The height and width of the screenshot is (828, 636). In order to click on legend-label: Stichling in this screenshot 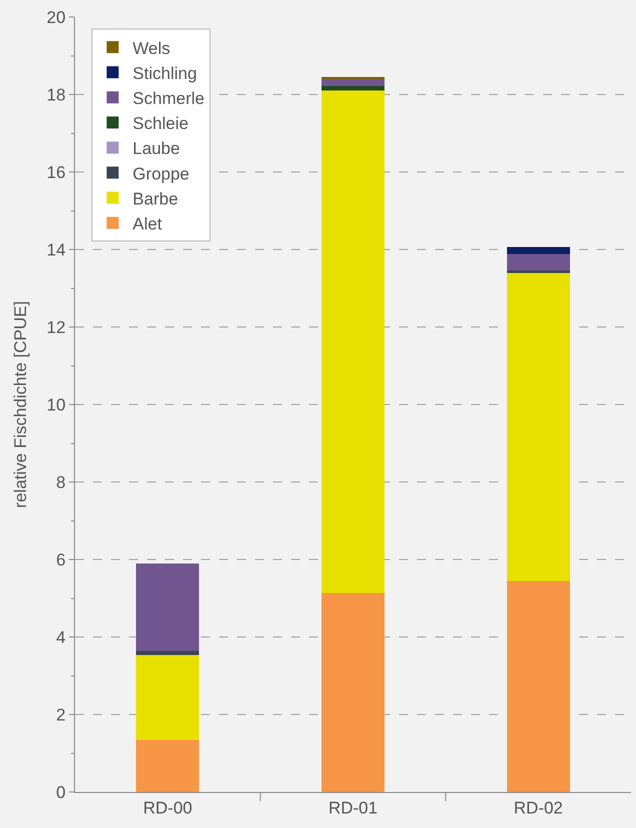, I will do `click(164, 73)`.